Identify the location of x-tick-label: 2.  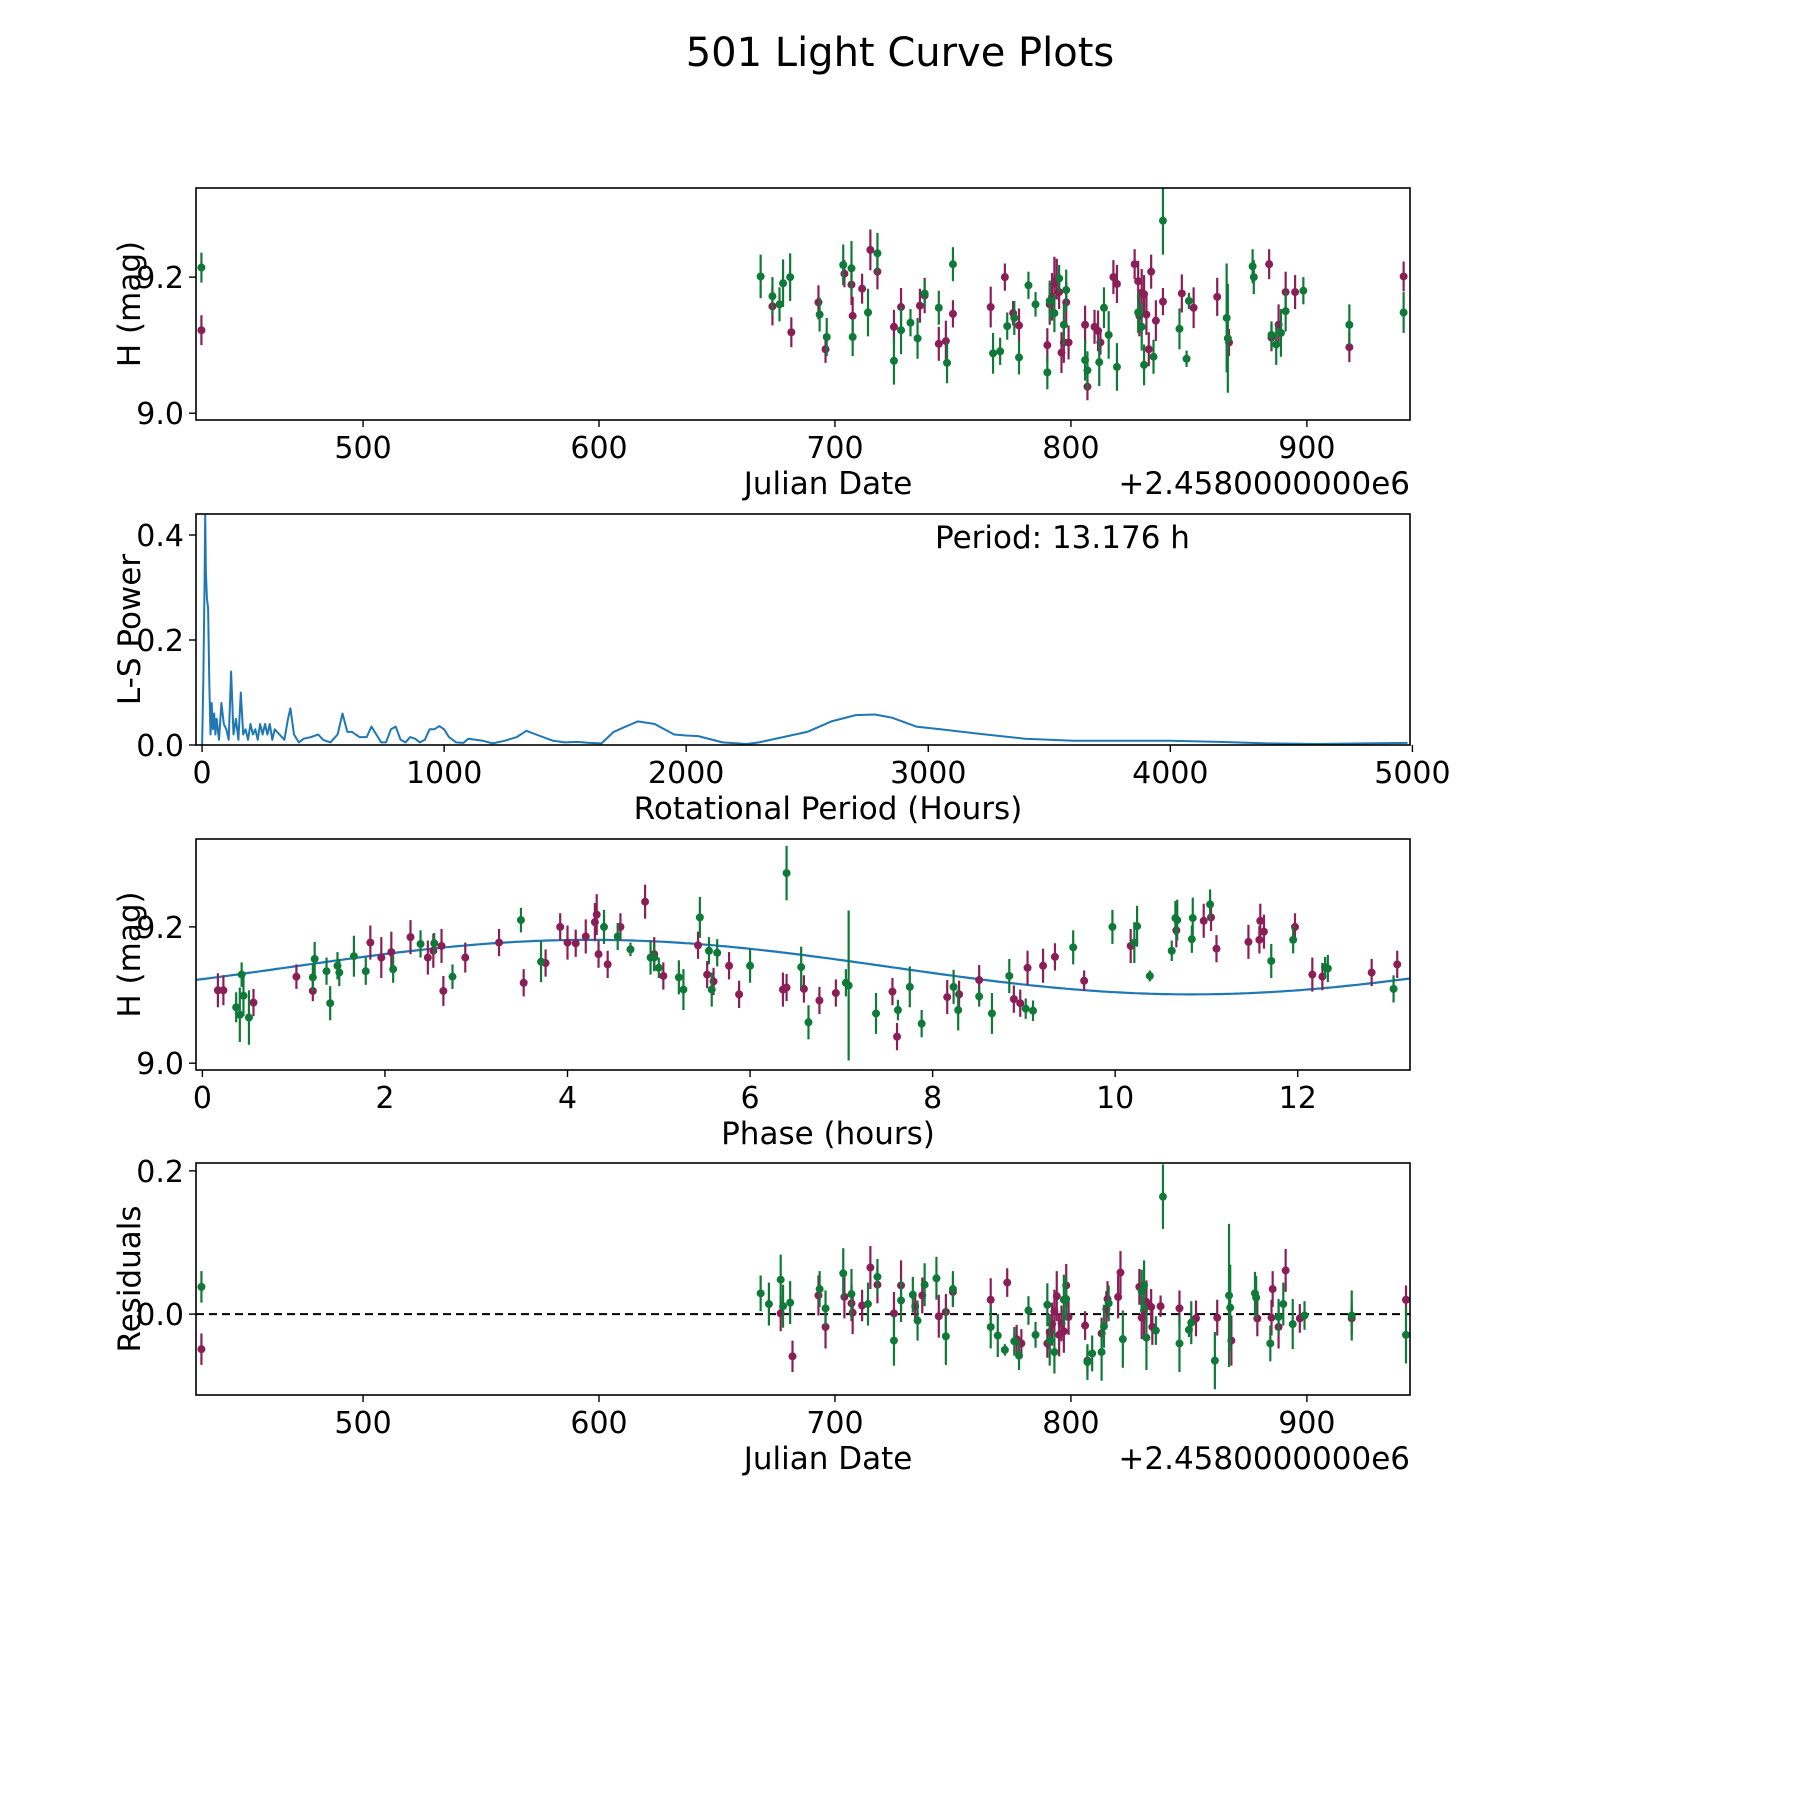
(384, 1098).